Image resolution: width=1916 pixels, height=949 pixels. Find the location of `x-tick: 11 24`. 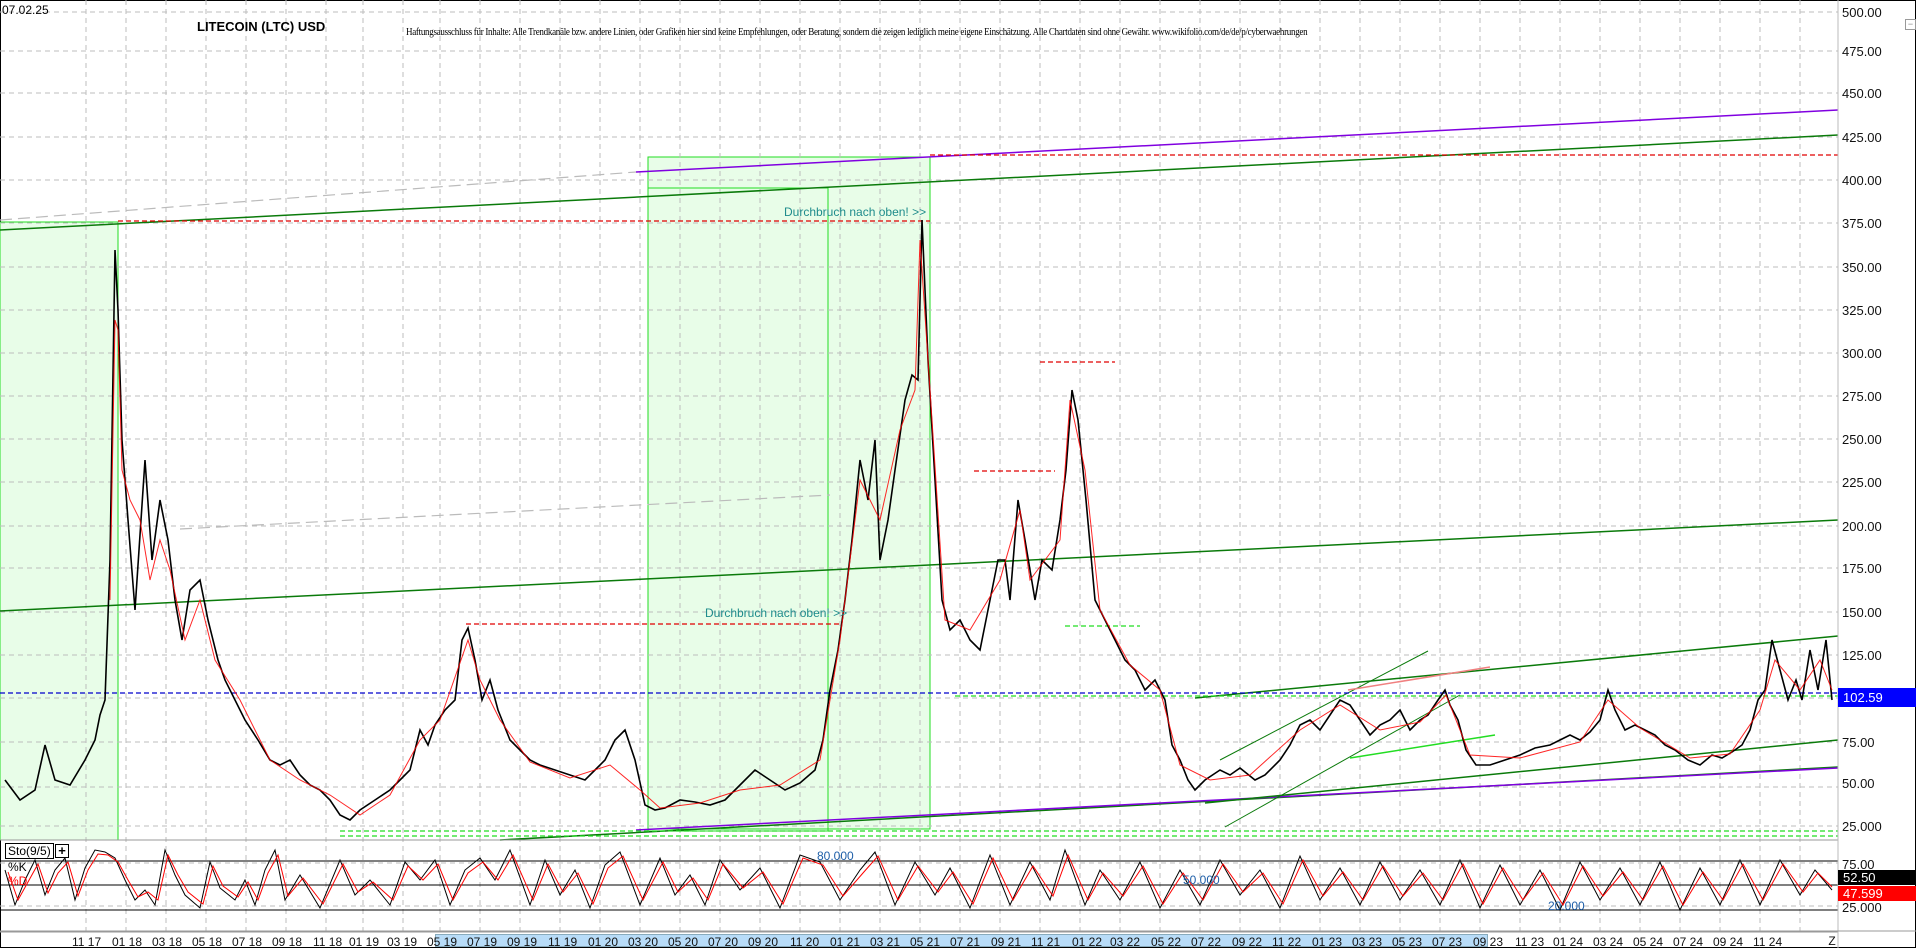

x-tick: 11 24 is located at coordinates (1768, 942).